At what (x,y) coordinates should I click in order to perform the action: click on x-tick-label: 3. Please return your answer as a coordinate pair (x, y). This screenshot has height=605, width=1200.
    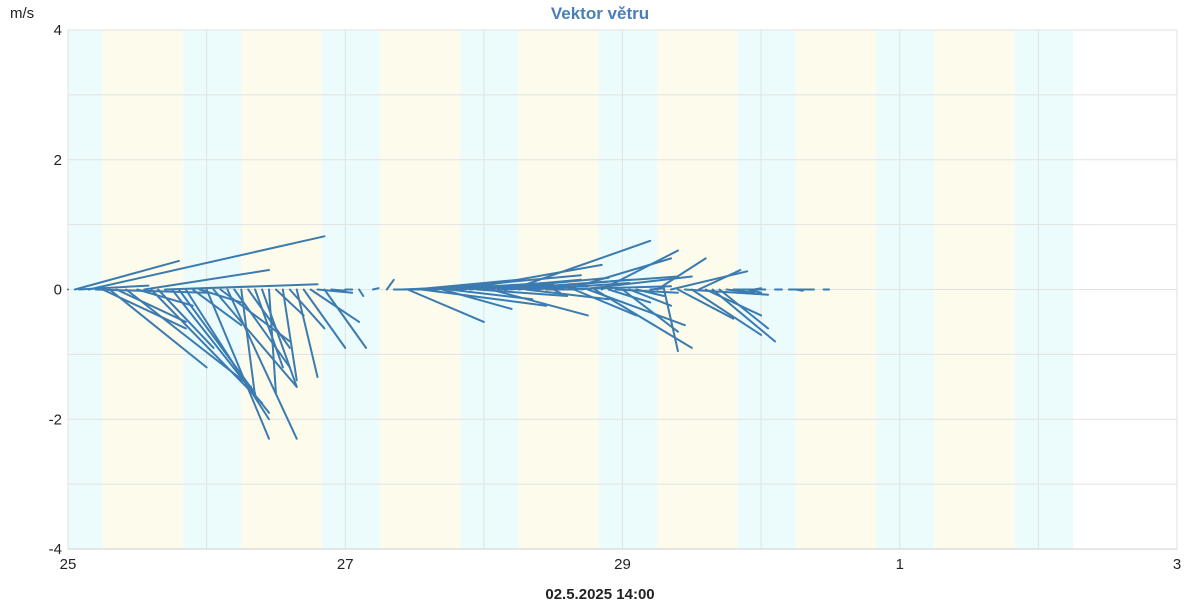
    Looking at the image, I should click on (1177, 564).